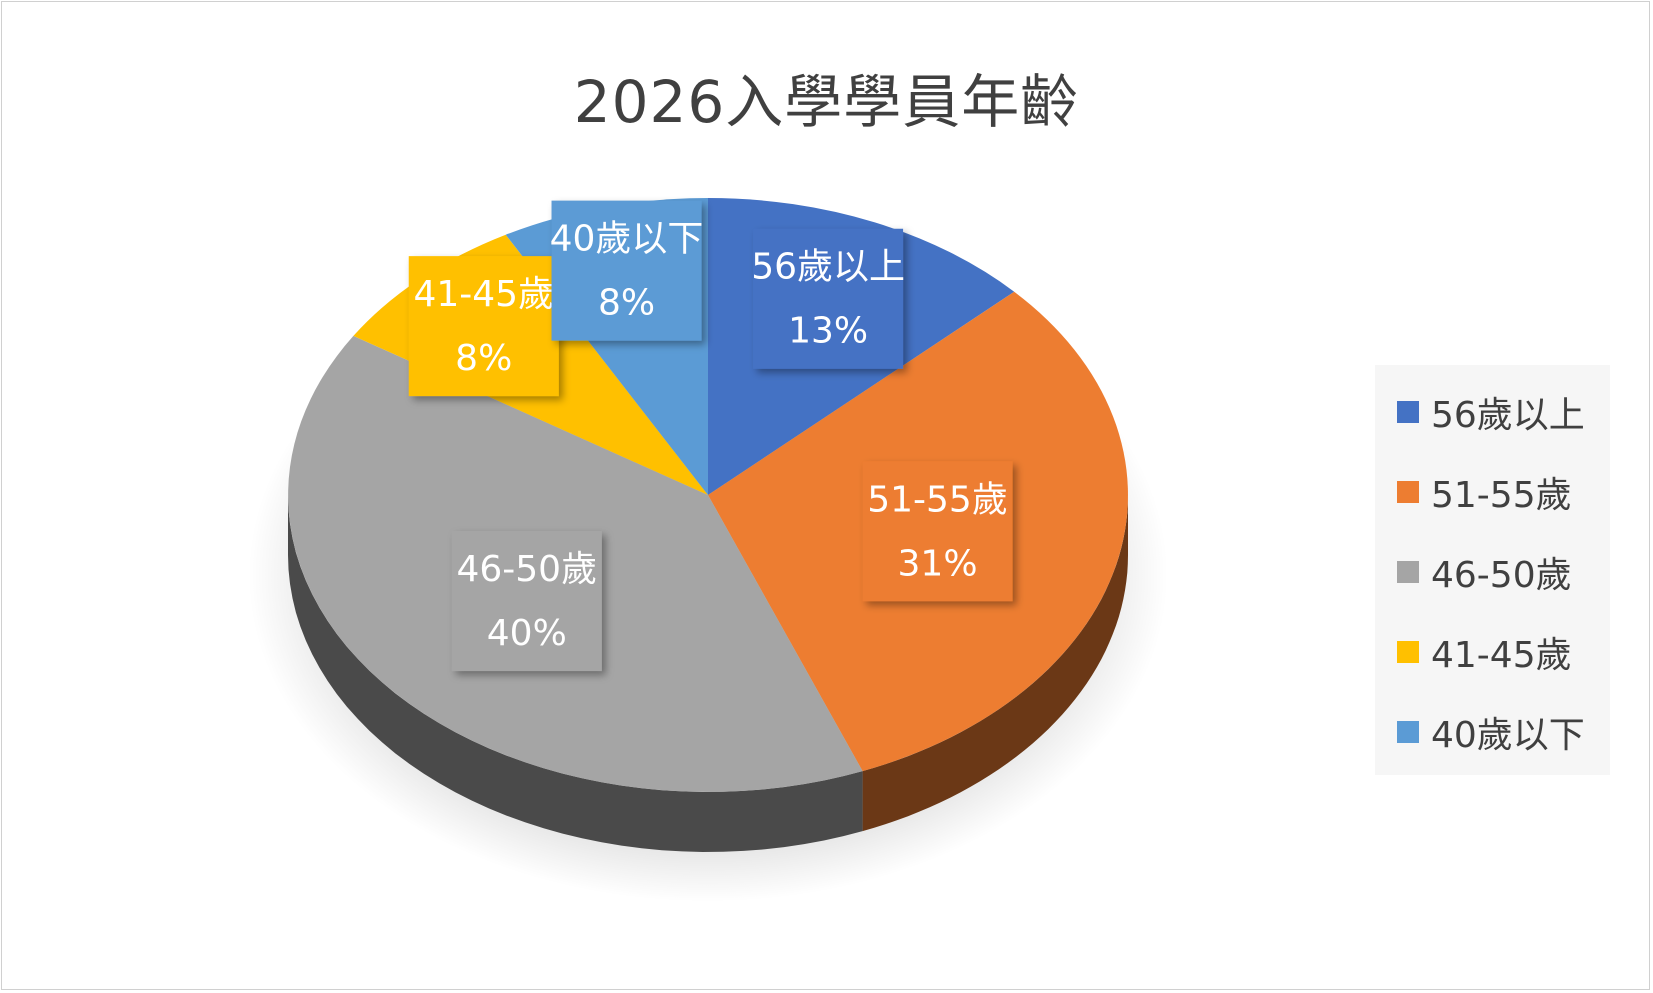 The height and width of the screenshot is (993, 1653). What do you see at coordinates (938, 563) in the screenshot?
I see `data-label-value-51-55: 31%` at bounding box center [938, 563].